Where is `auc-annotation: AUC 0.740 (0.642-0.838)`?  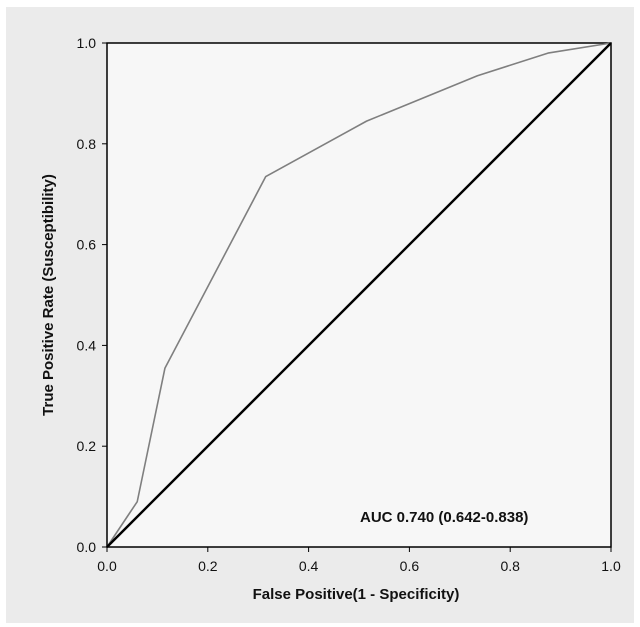
auc-annotation: AUC 0.740 (0.642-0.838) is located at coordinates (444, 517).